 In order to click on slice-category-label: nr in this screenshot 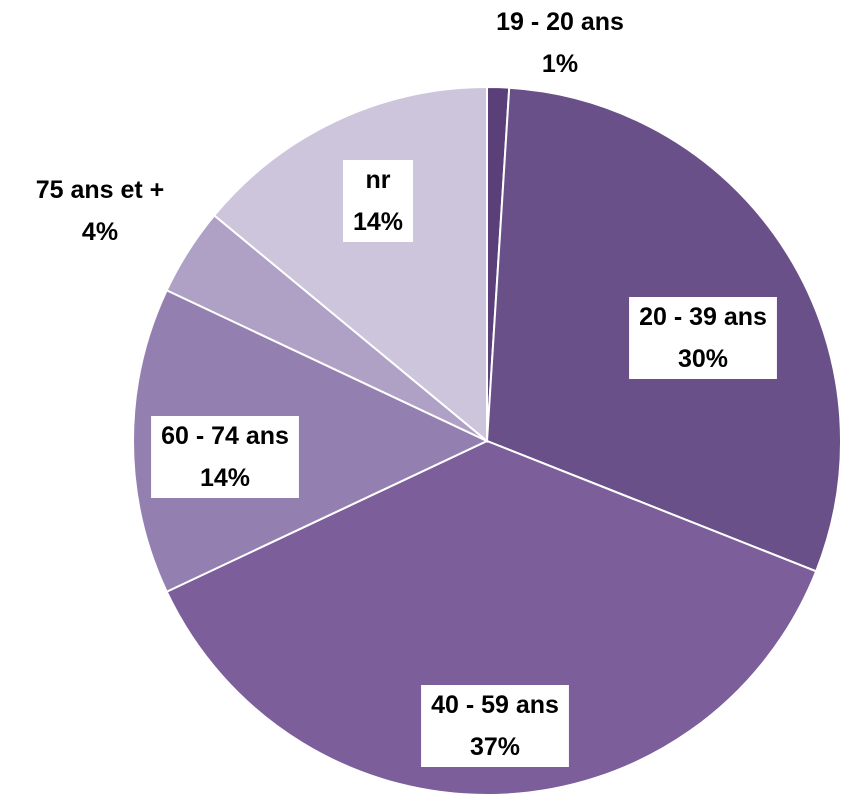, I will do `click(378, 180)`.